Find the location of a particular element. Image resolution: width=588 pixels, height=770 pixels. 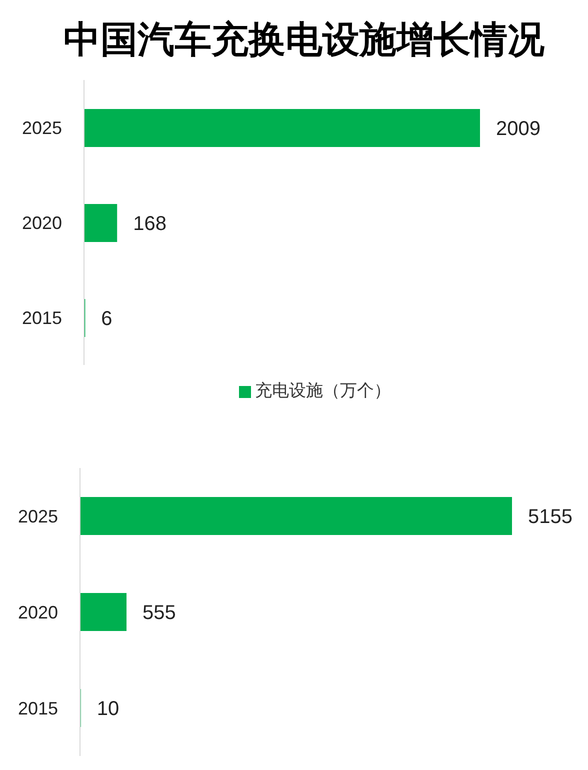

data-label: 168 is located at coordinates (149, 224).